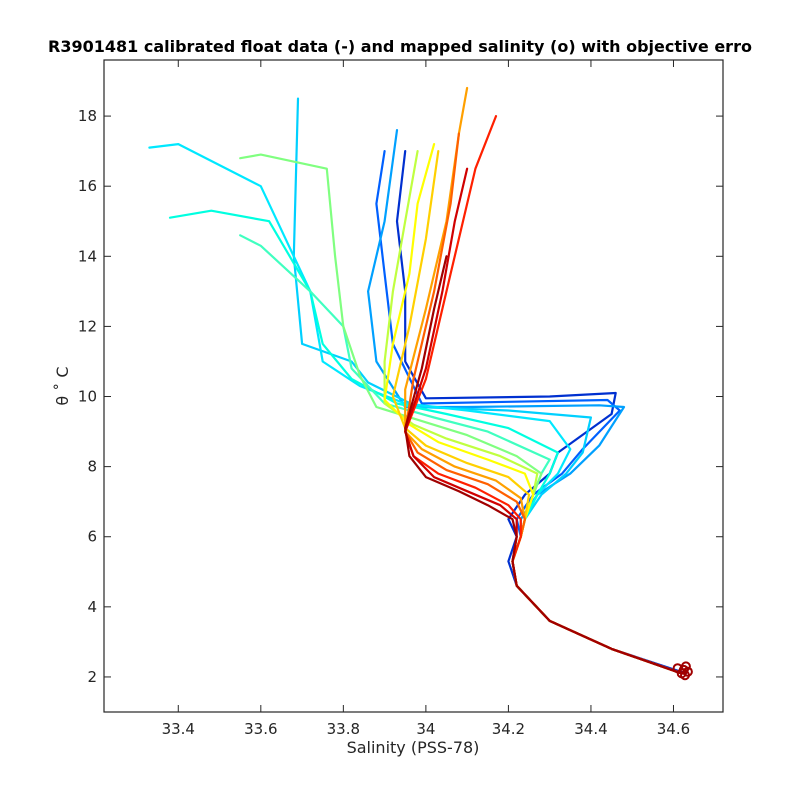 This screenshot has height=800, width=800. What do you see at coordinates (590, 729) in the screenshot?
I see `x-tick-label: 34.4` at bounding box center [590, 729].